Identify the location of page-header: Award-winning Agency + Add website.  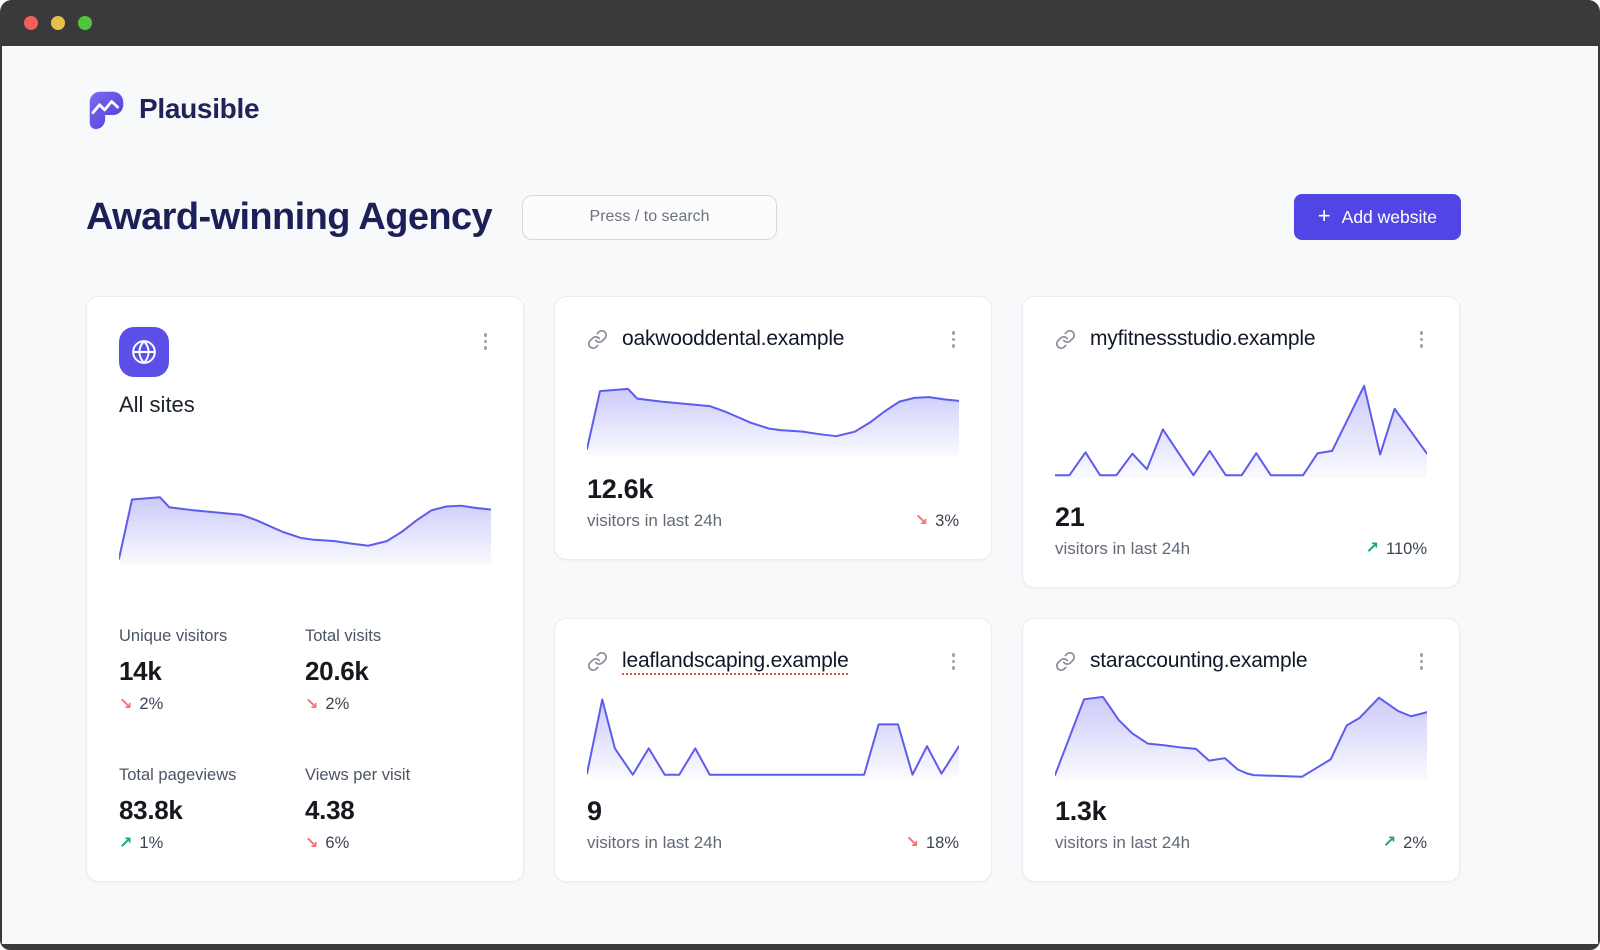
(773, 217).